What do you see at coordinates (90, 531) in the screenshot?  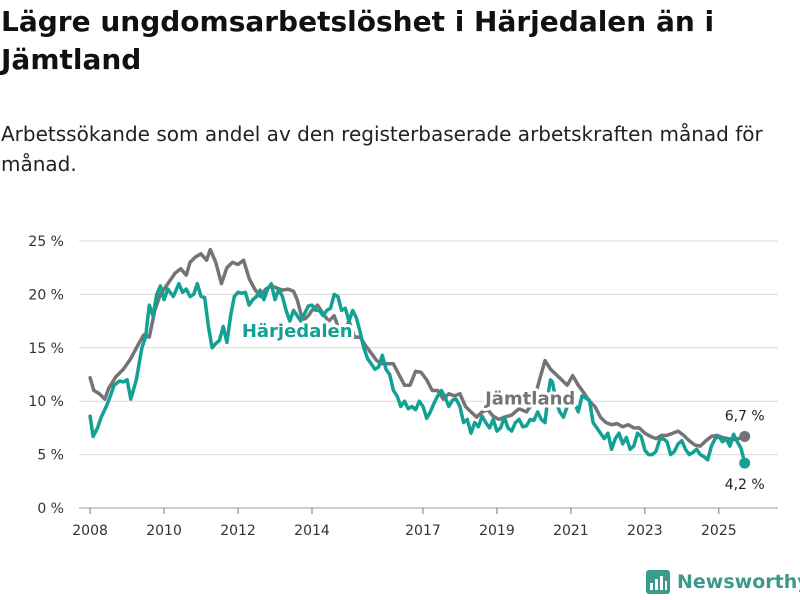 I see `x-tick-label: 2008` at bounding box center [90, 531].